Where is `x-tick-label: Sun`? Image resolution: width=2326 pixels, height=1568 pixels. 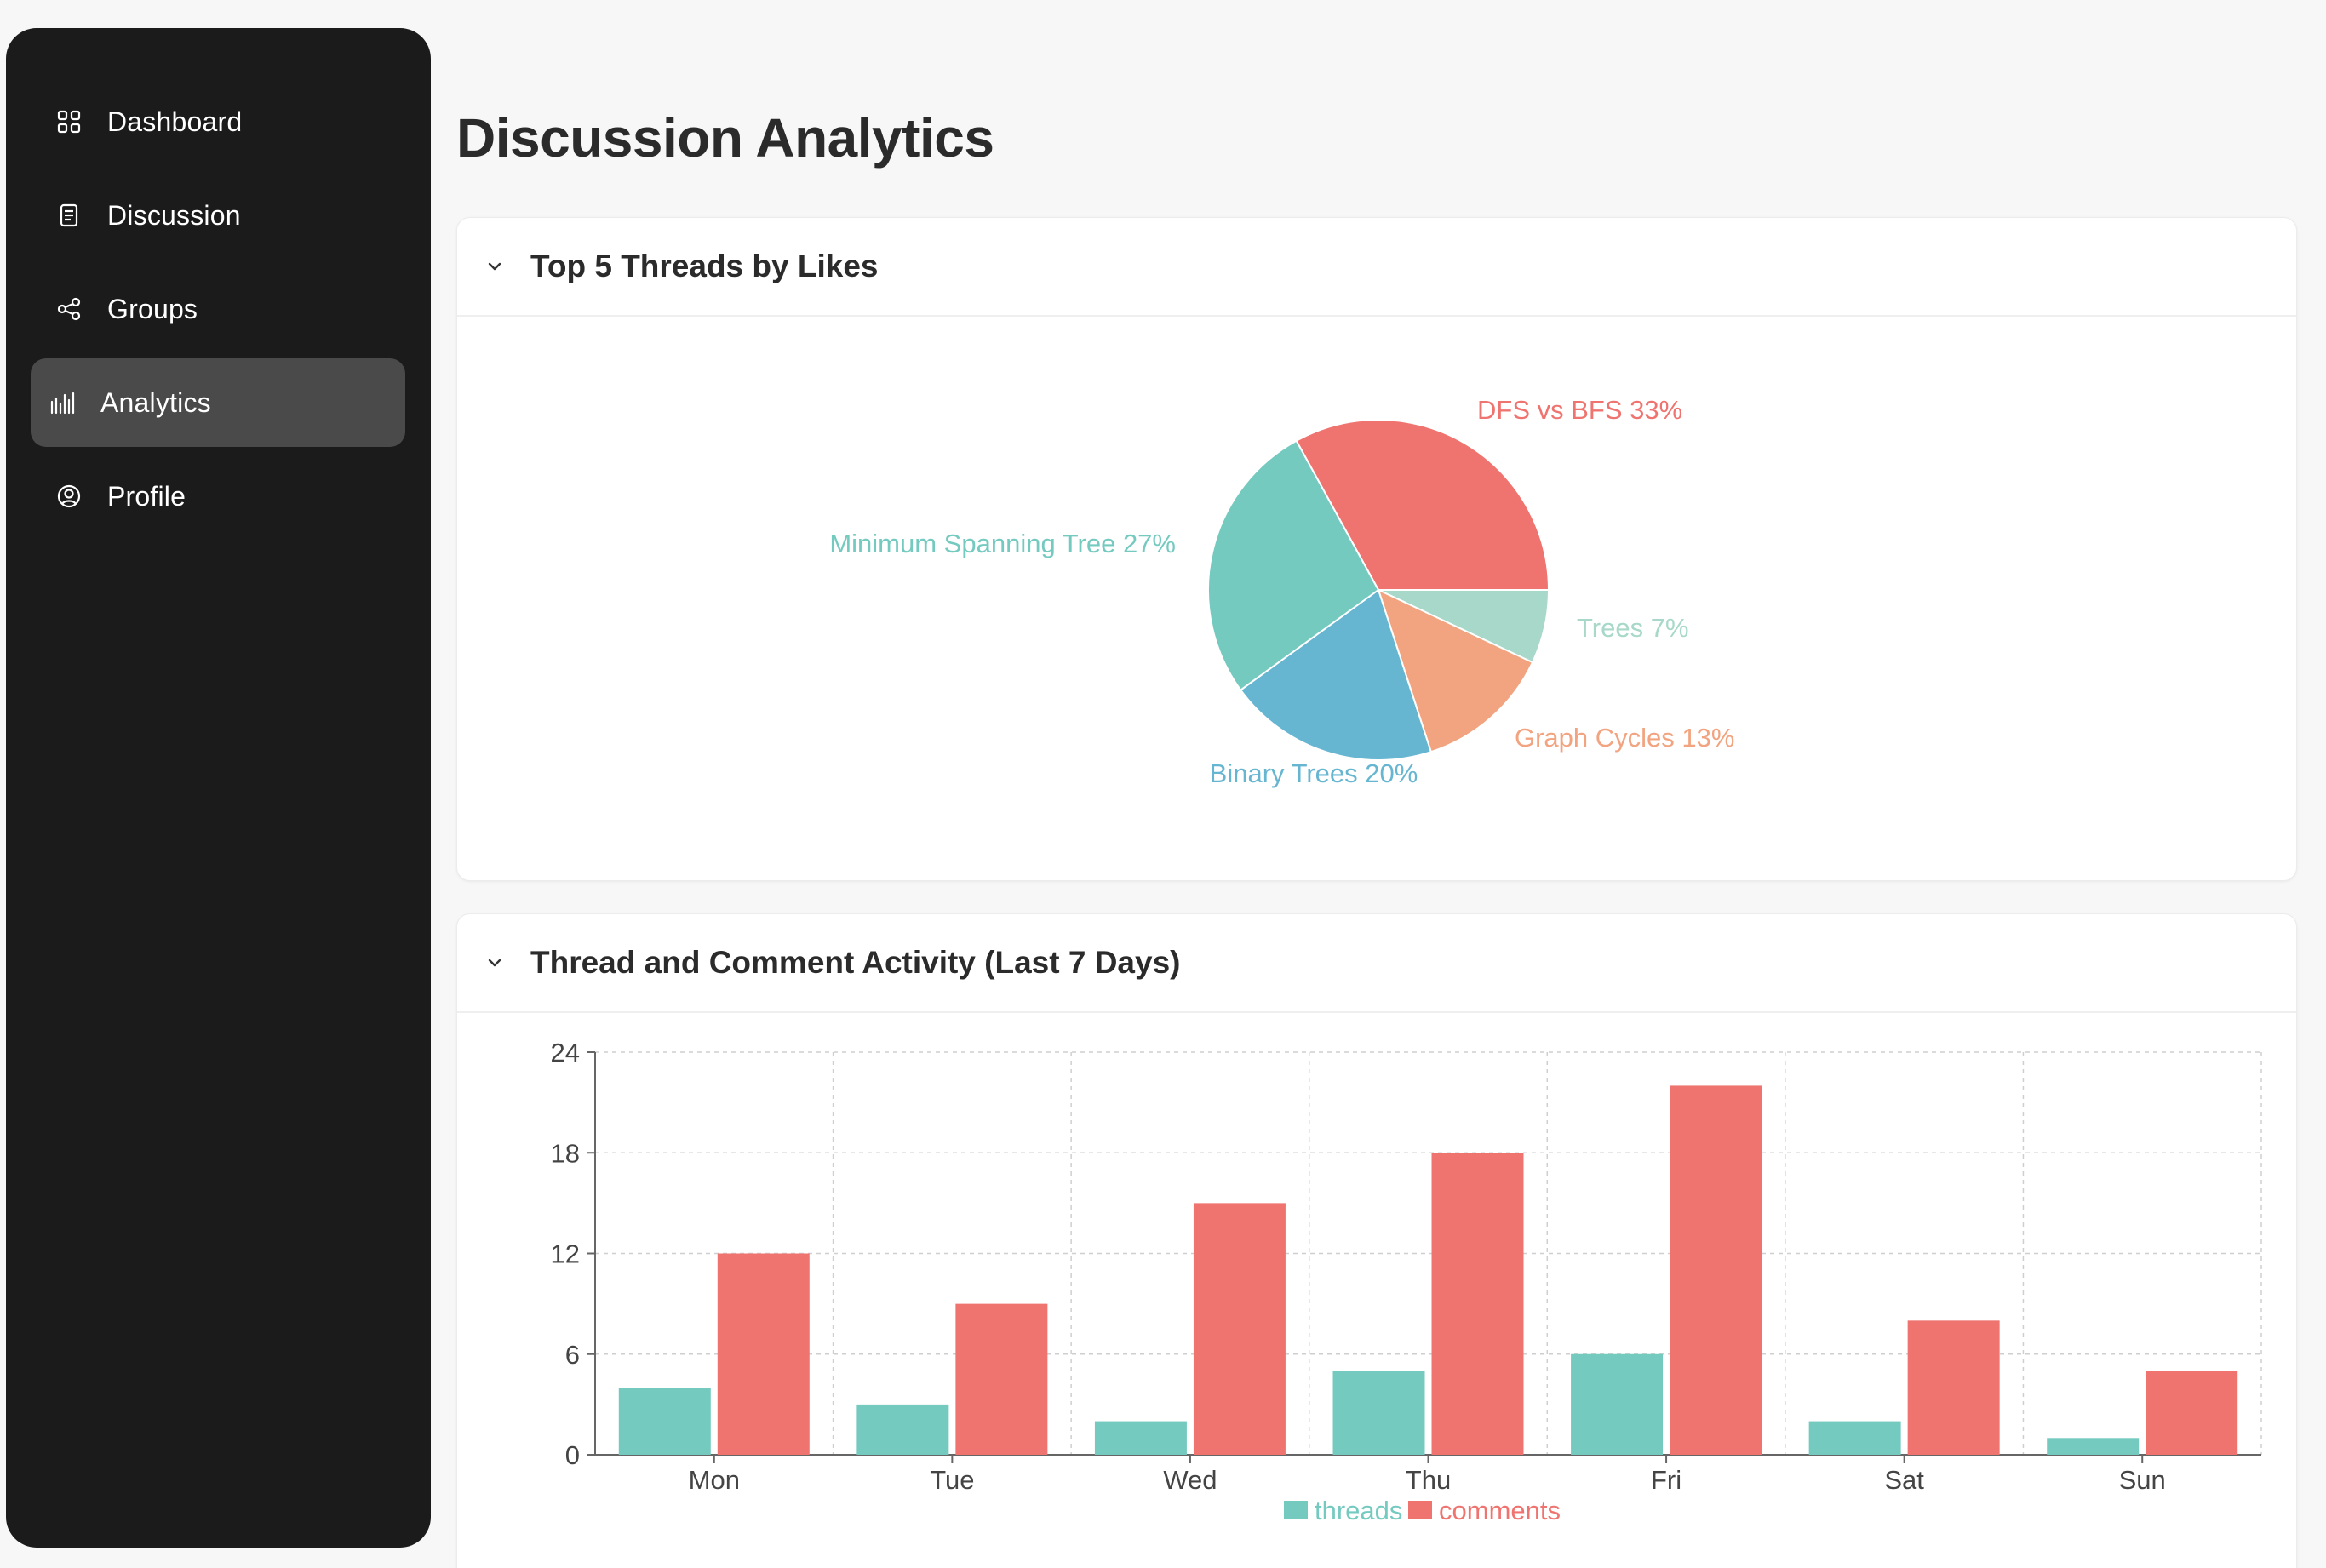 x-tick-label: Sun is located at coordinates (2142, 1480).